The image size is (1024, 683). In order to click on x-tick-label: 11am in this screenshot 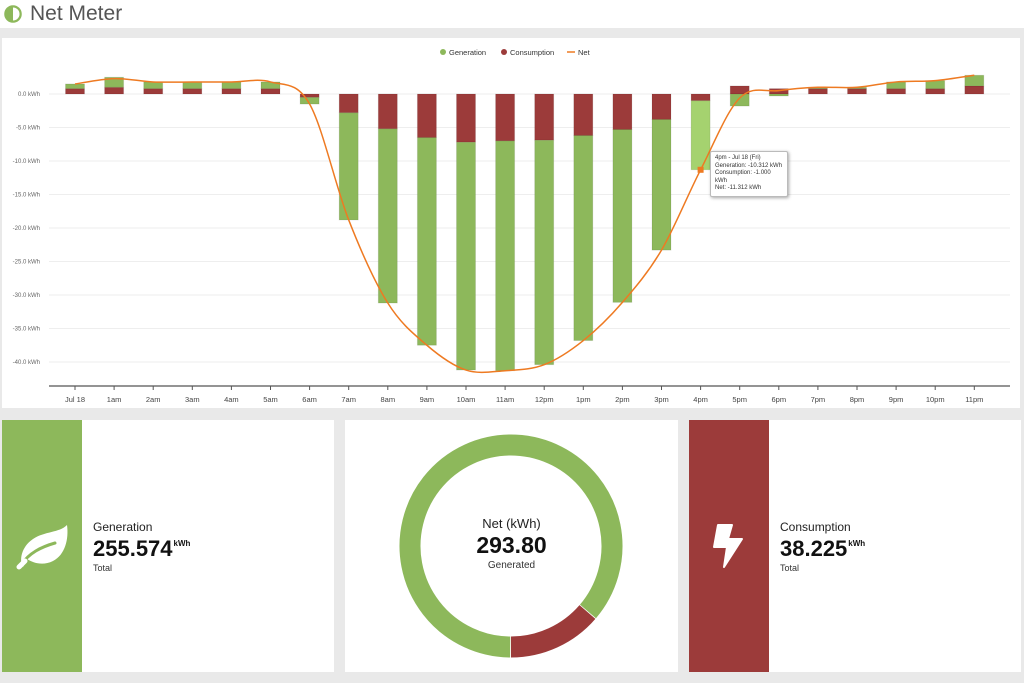, I will do `click(505, 399)`.